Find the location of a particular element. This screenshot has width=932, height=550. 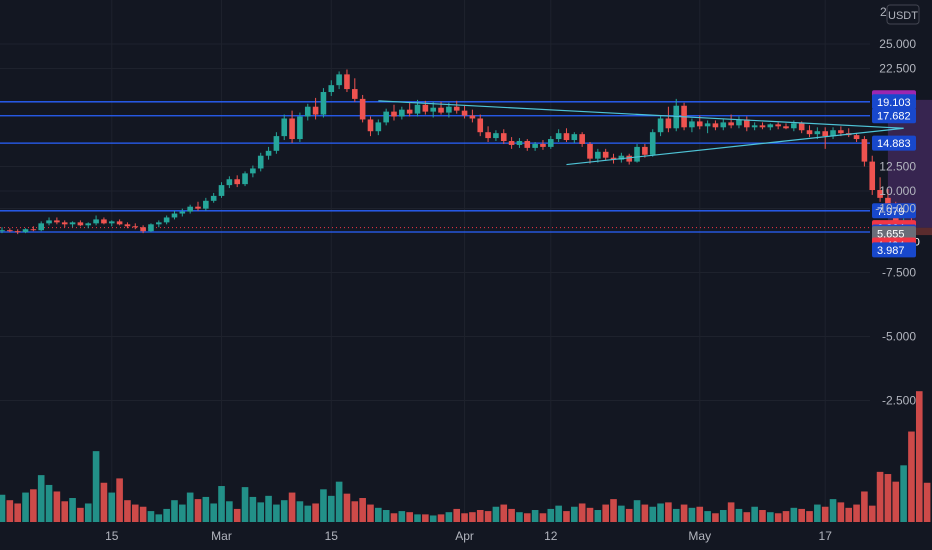

time-tick-label: Apr is located at coordinates (464, 536).